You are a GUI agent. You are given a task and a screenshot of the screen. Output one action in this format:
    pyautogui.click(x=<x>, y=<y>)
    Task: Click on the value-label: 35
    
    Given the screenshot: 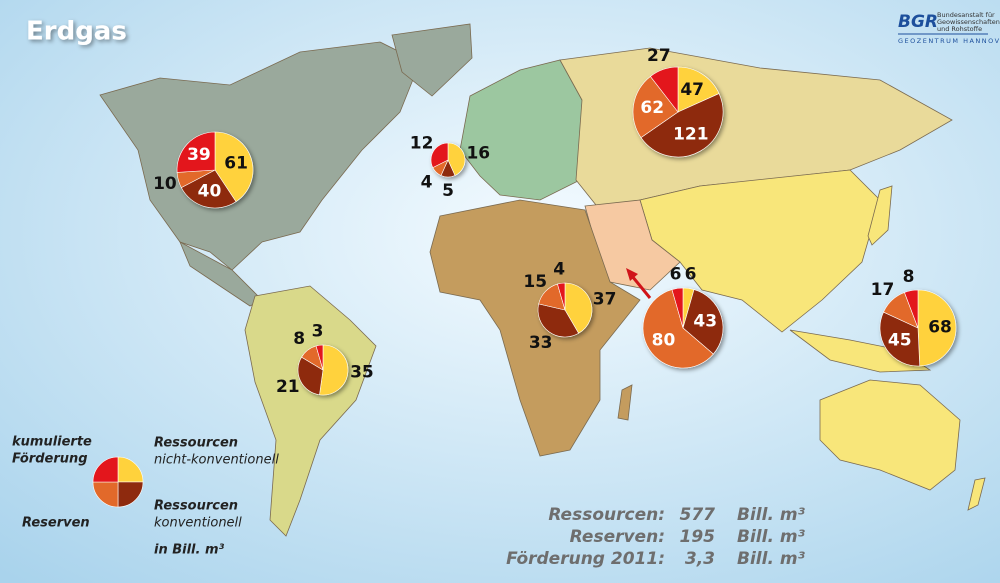 What is the action you would take?
    pyautogui.click(x=362, y=373)
    